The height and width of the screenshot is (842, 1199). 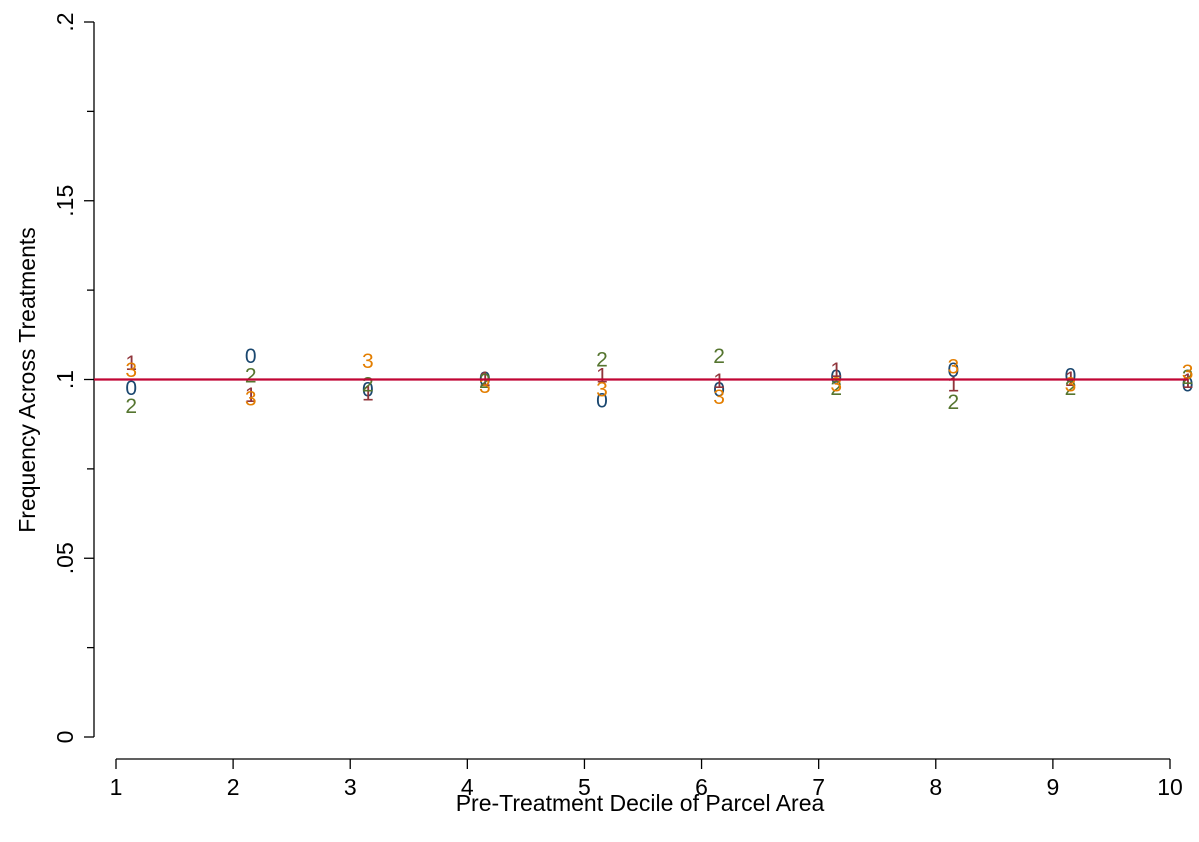 What do you see at coordinates (640, 803) in the screenshot?
I see `x-axis-title: Pre-Treatment Decile of Parcel Area` at bounding box center [640, 803].